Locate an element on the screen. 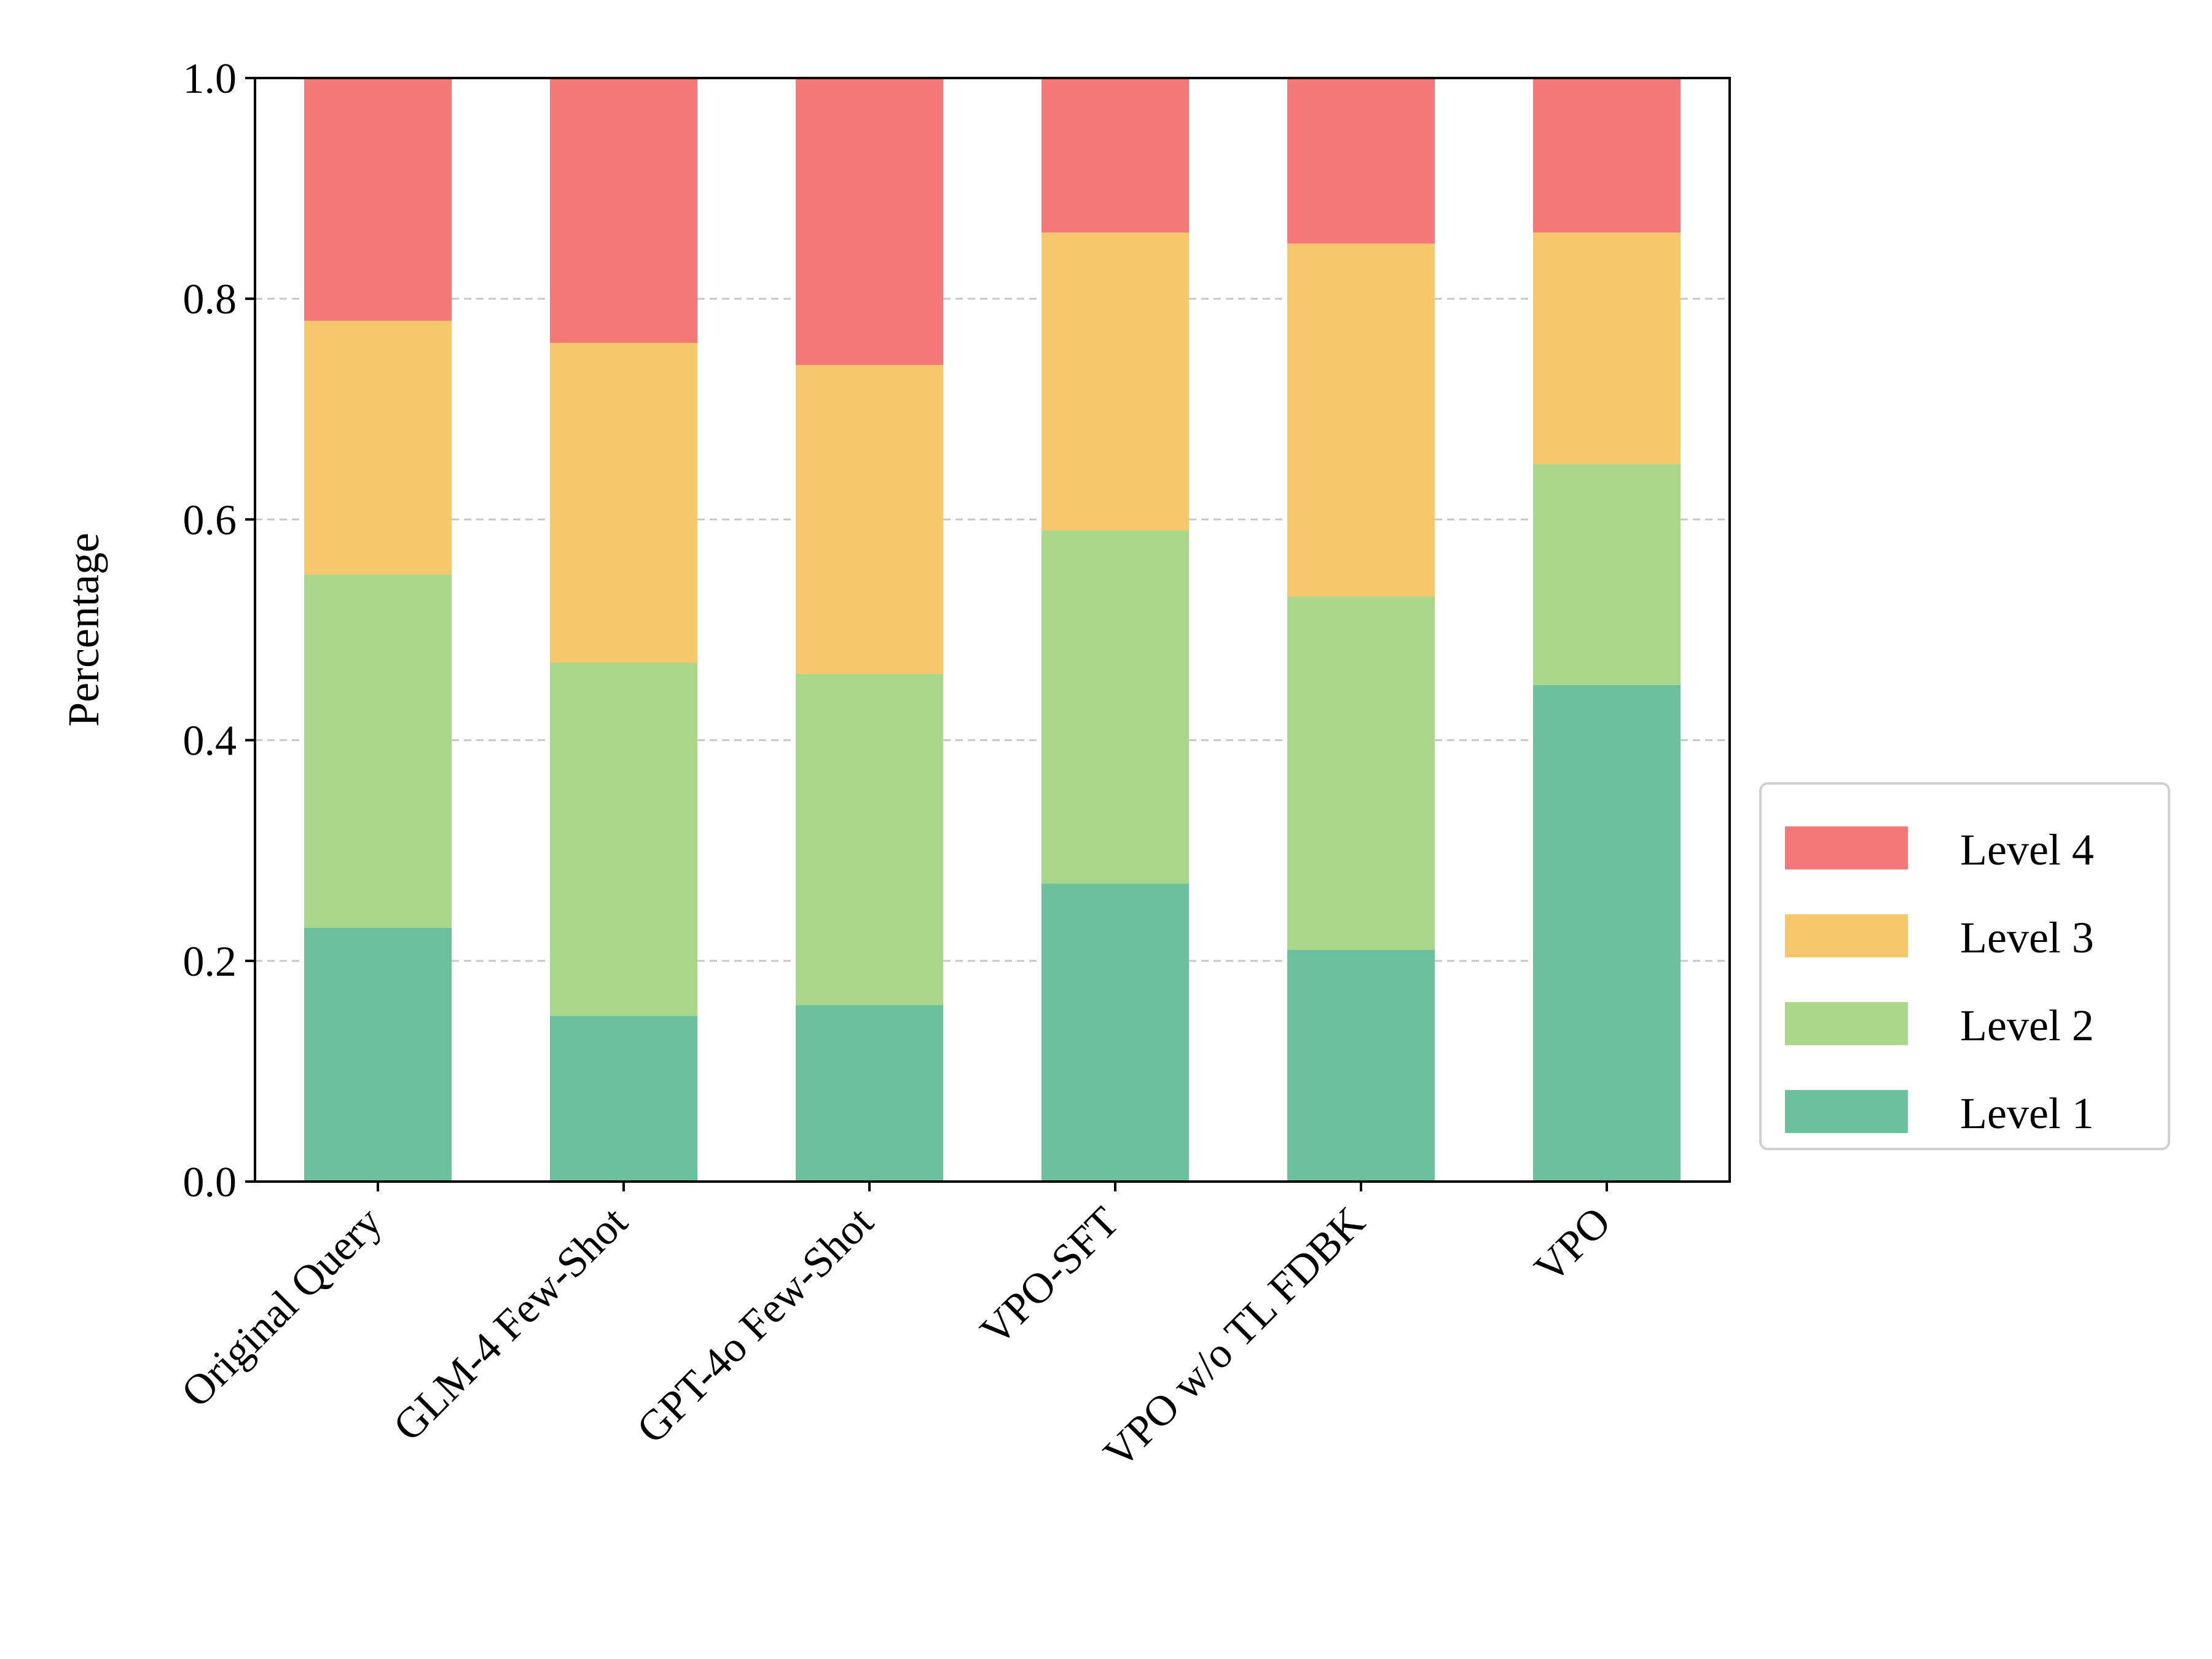 The width and height of the screenshot is (2212, 1659). x-tick-label: Original Query is located at coordinates (282, 1307).